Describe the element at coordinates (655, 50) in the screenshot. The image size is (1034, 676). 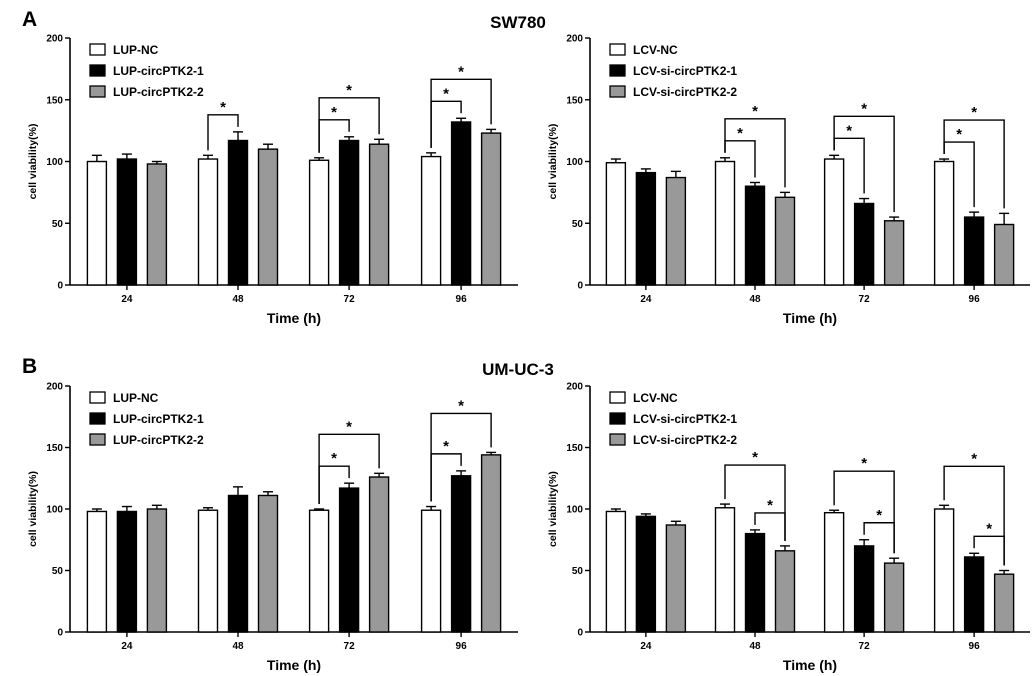
I see `legend-entry: LCV-NC` at that location.